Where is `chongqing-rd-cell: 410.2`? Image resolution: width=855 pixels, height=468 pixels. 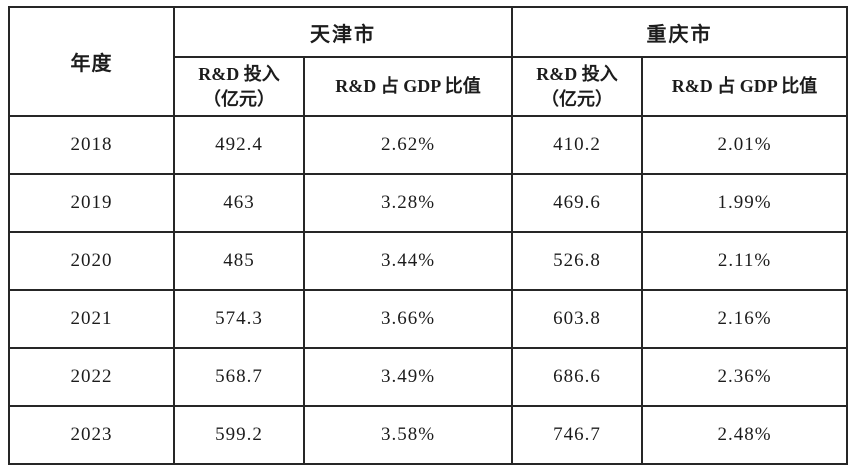 chongqing-rd-cell: 410.2 is located at coordinates (577, 145).